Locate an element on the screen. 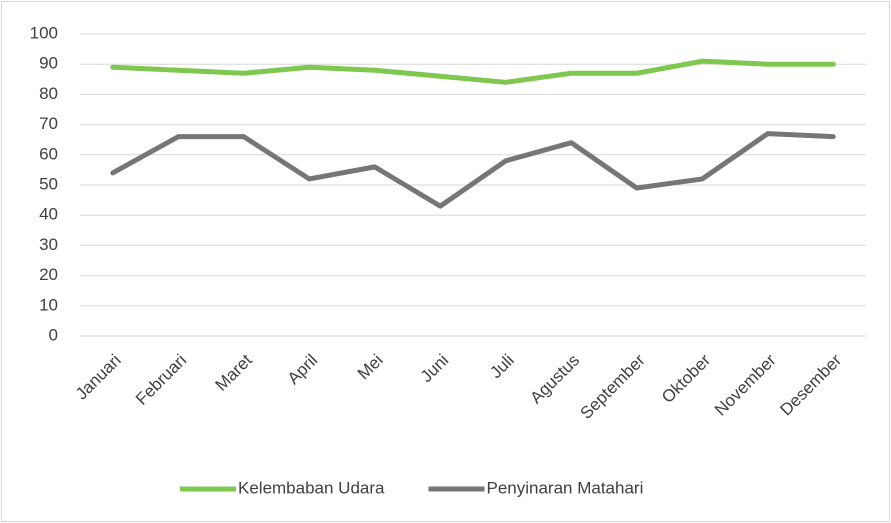  y-tick-label: 60 is located at coordinates (48, 153).